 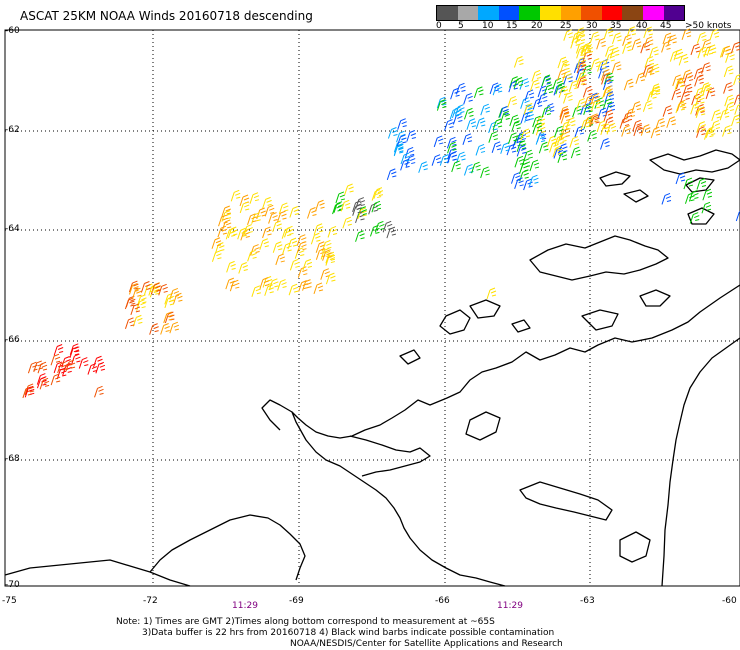 I want to click on legend-label-20: 20, so click(x=537, y=26).